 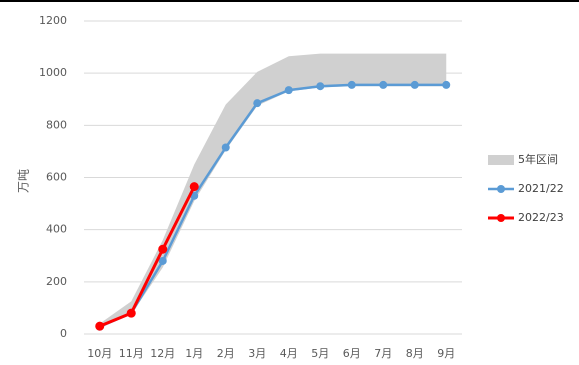 I want to click on legend-item-series-2: 2022/23, so click(x=526, y=217).